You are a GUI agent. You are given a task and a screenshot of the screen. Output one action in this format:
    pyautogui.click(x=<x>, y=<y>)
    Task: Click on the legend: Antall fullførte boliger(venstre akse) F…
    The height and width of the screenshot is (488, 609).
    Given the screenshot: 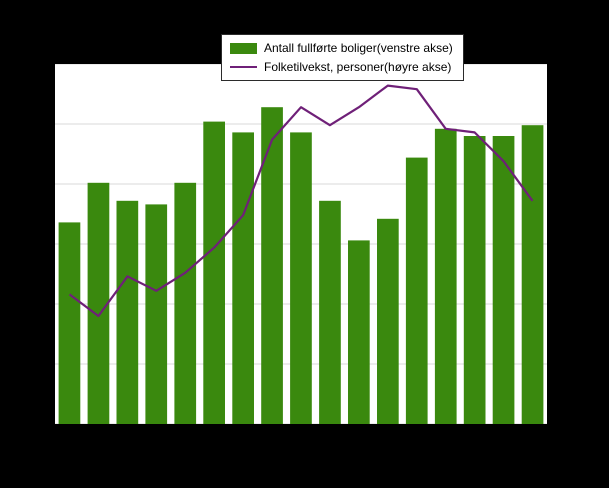 What is the action you would take?
    pyautogui.click(x=342, y=57)
    